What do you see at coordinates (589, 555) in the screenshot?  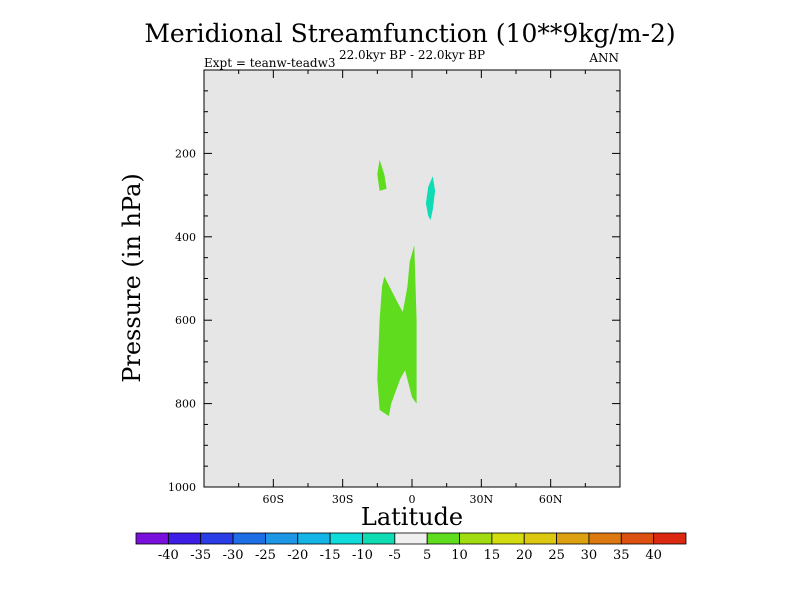 I see `colorbar-label: 30` at bounding box center [589, 555].